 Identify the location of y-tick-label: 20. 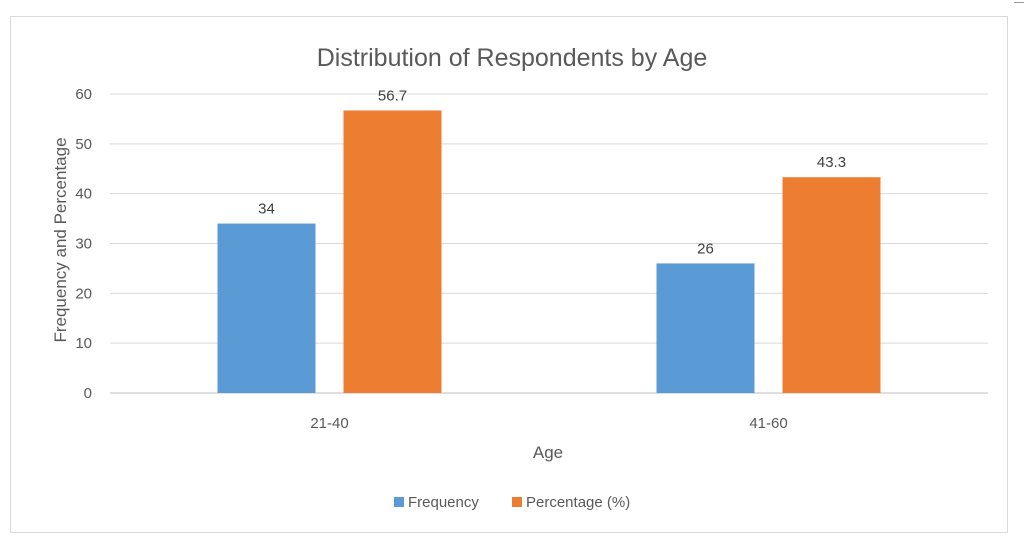
(83, 293).